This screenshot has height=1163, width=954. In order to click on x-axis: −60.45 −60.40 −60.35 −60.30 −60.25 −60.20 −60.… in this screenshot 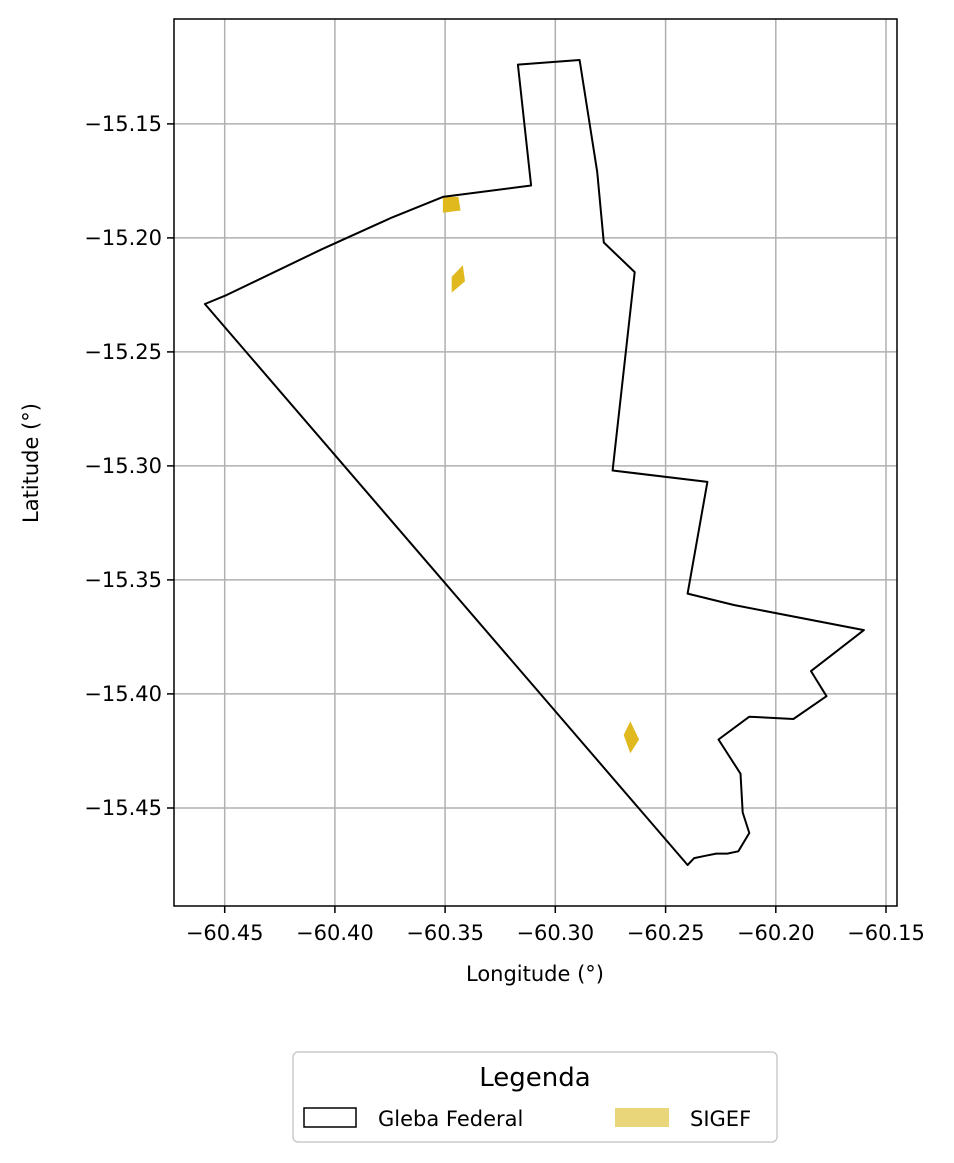, I will do `click(555, 925)`.